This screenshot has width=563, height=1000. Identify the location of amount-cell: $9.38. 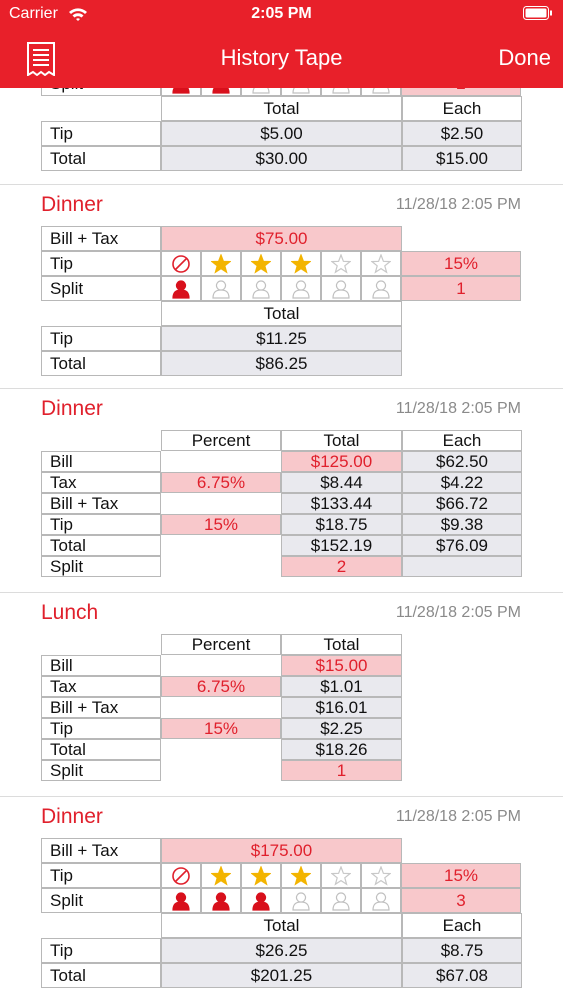
(462, 524).